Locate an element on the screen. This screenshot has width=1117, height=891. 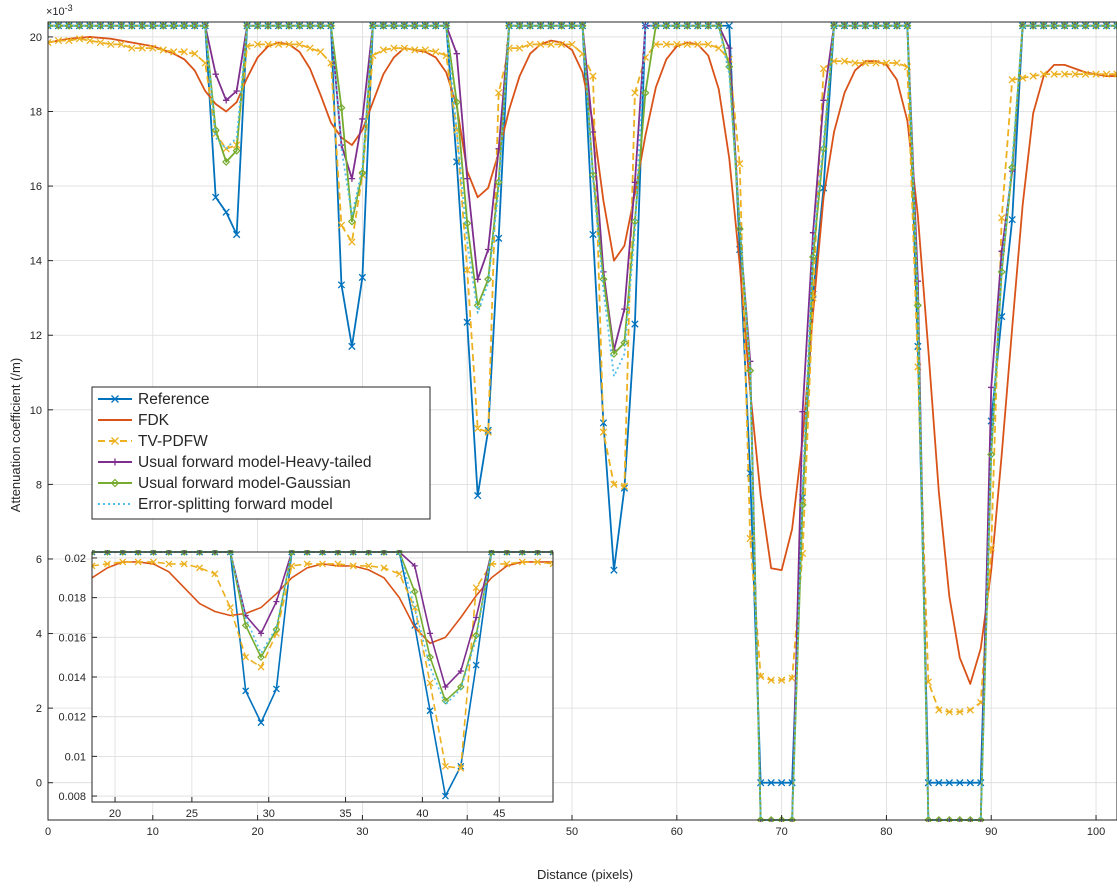
x-tick-label: 70 is located at coordinates (782, 832).